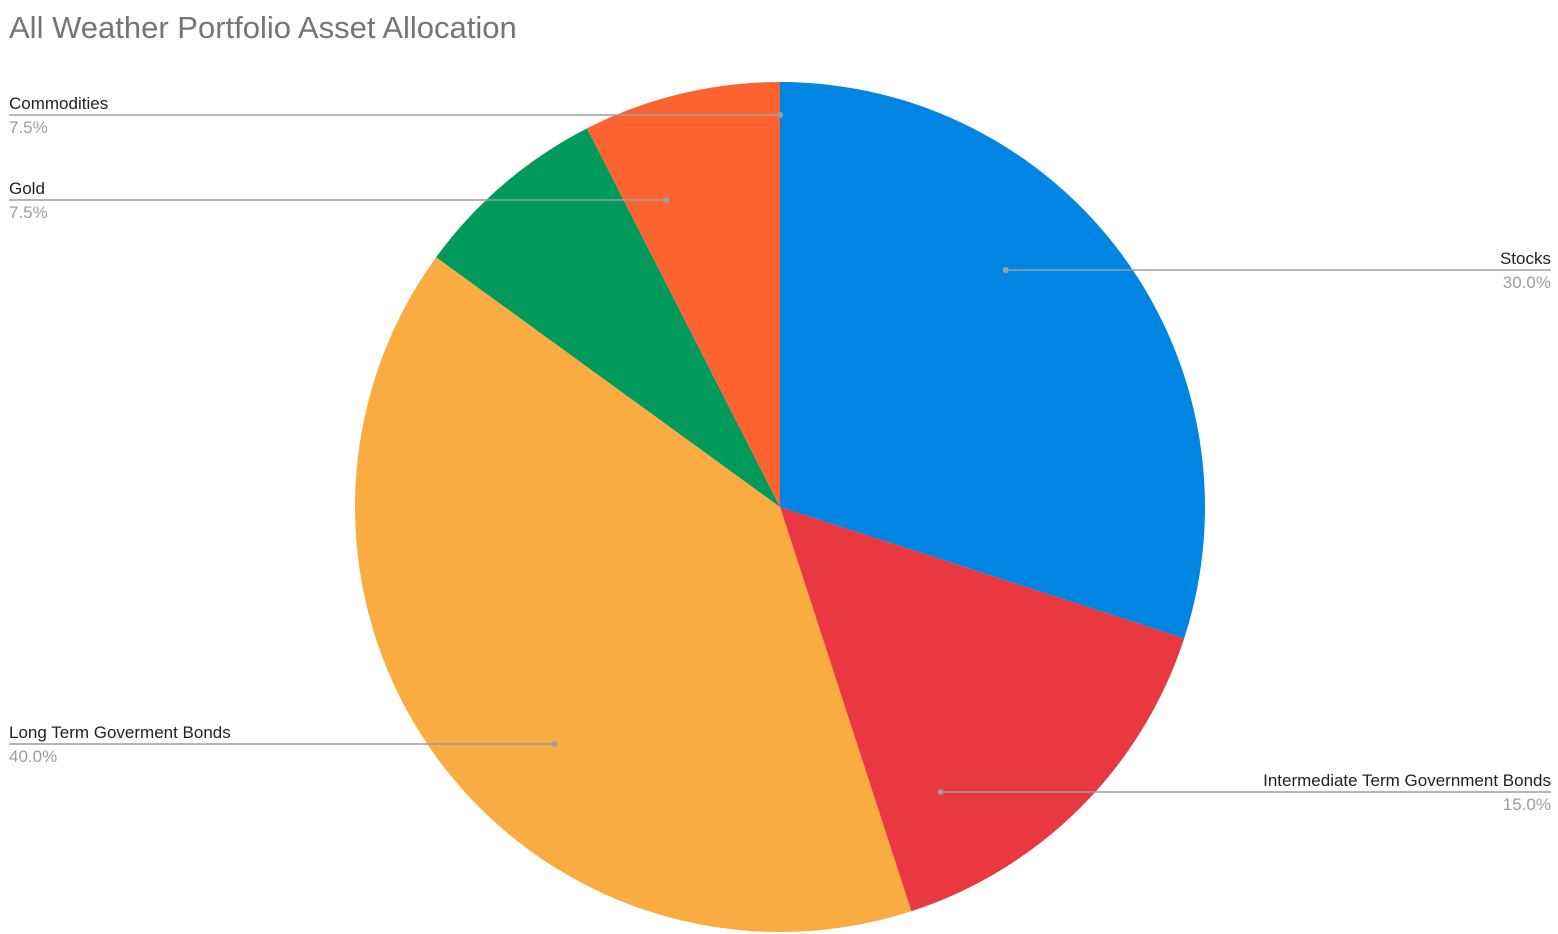 The width and height of the screenshot is (1558, 934). I want to click on slice-label-gold: Gold 7.5%, so click(339, 200).